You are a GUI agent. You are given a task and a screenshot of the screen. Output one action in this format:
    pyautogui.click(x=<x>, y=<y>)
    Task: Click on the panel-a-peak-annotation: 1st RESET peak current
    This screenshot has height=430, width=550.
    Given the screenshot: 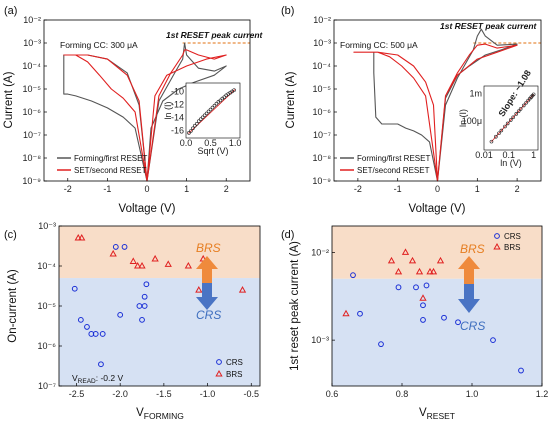 What is the action you would take?
    pyautogui.click(x=215, y=35)
    